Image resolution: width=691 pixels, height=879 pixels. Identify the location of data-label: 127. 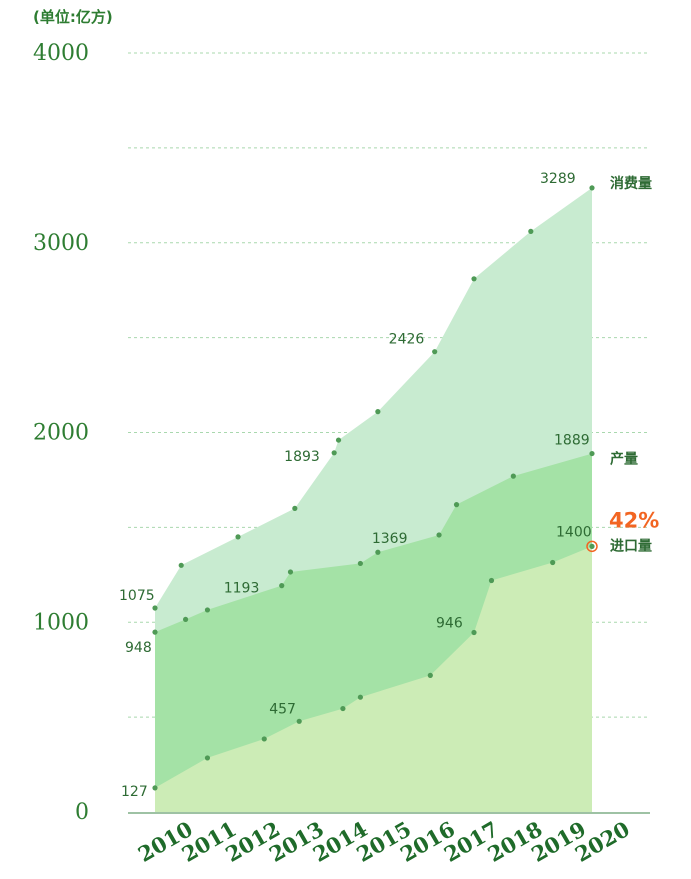
(134, 792).